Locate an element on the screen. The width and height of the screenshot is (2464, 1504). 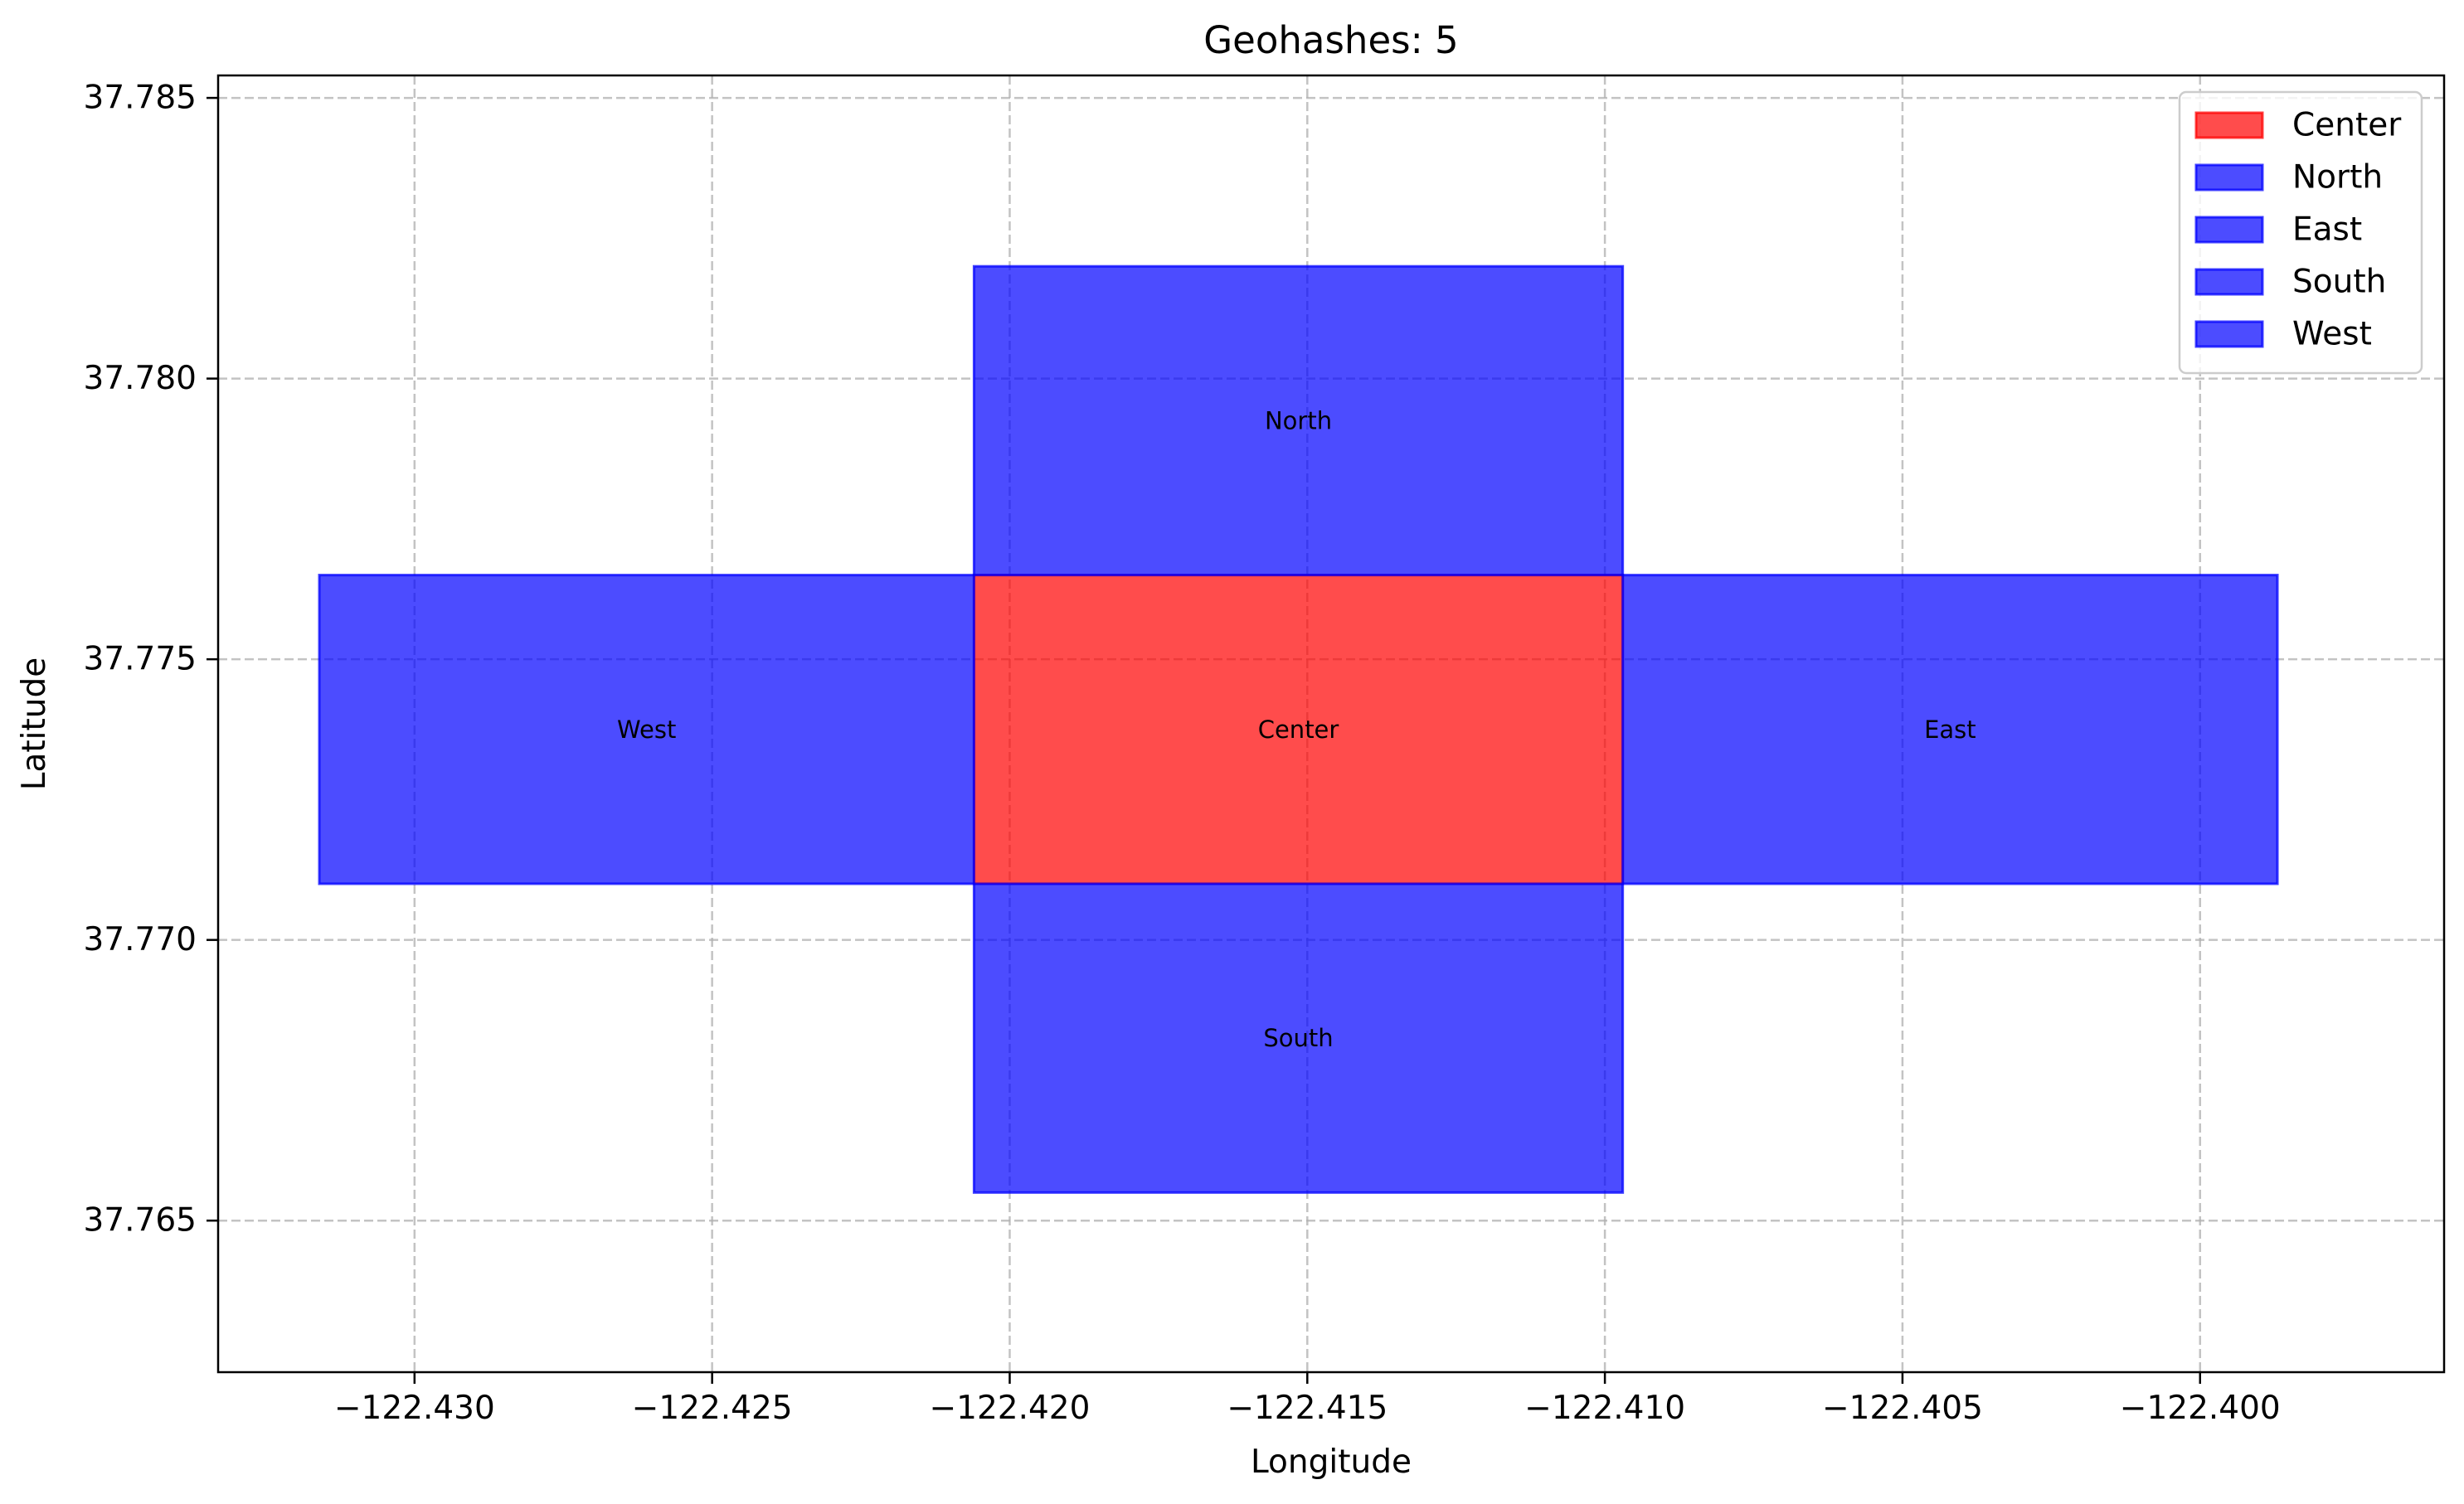
legend-label-north: North is located at coordinates (2337, 177).